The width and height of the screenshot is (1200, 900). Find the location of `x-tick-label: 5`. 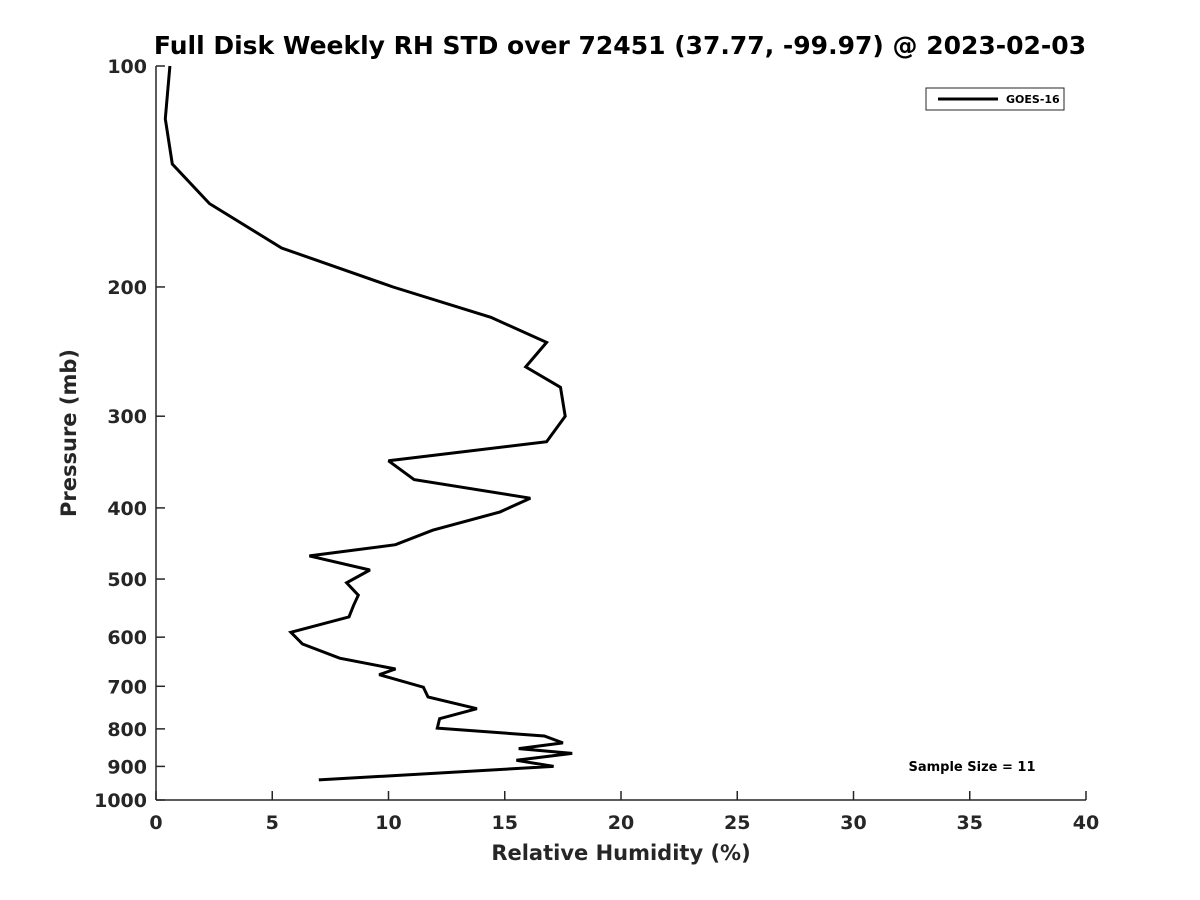

x-tick-label: 5 is located at coordinates (272, 823).